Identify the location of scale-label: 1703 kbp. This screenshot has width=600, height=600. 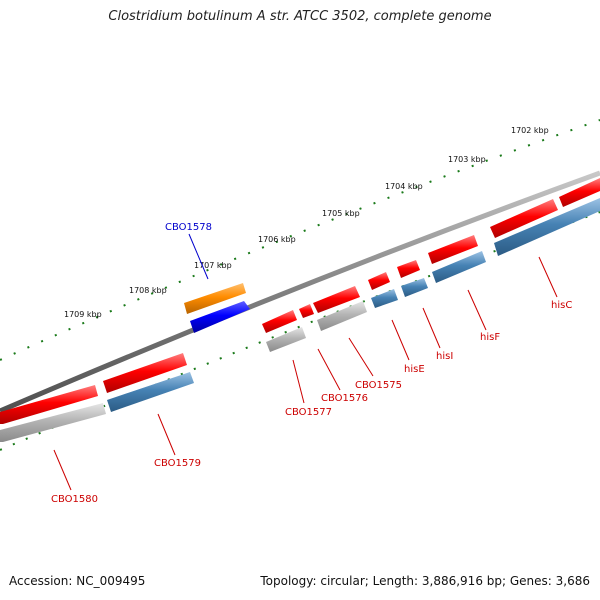
(467, 159).